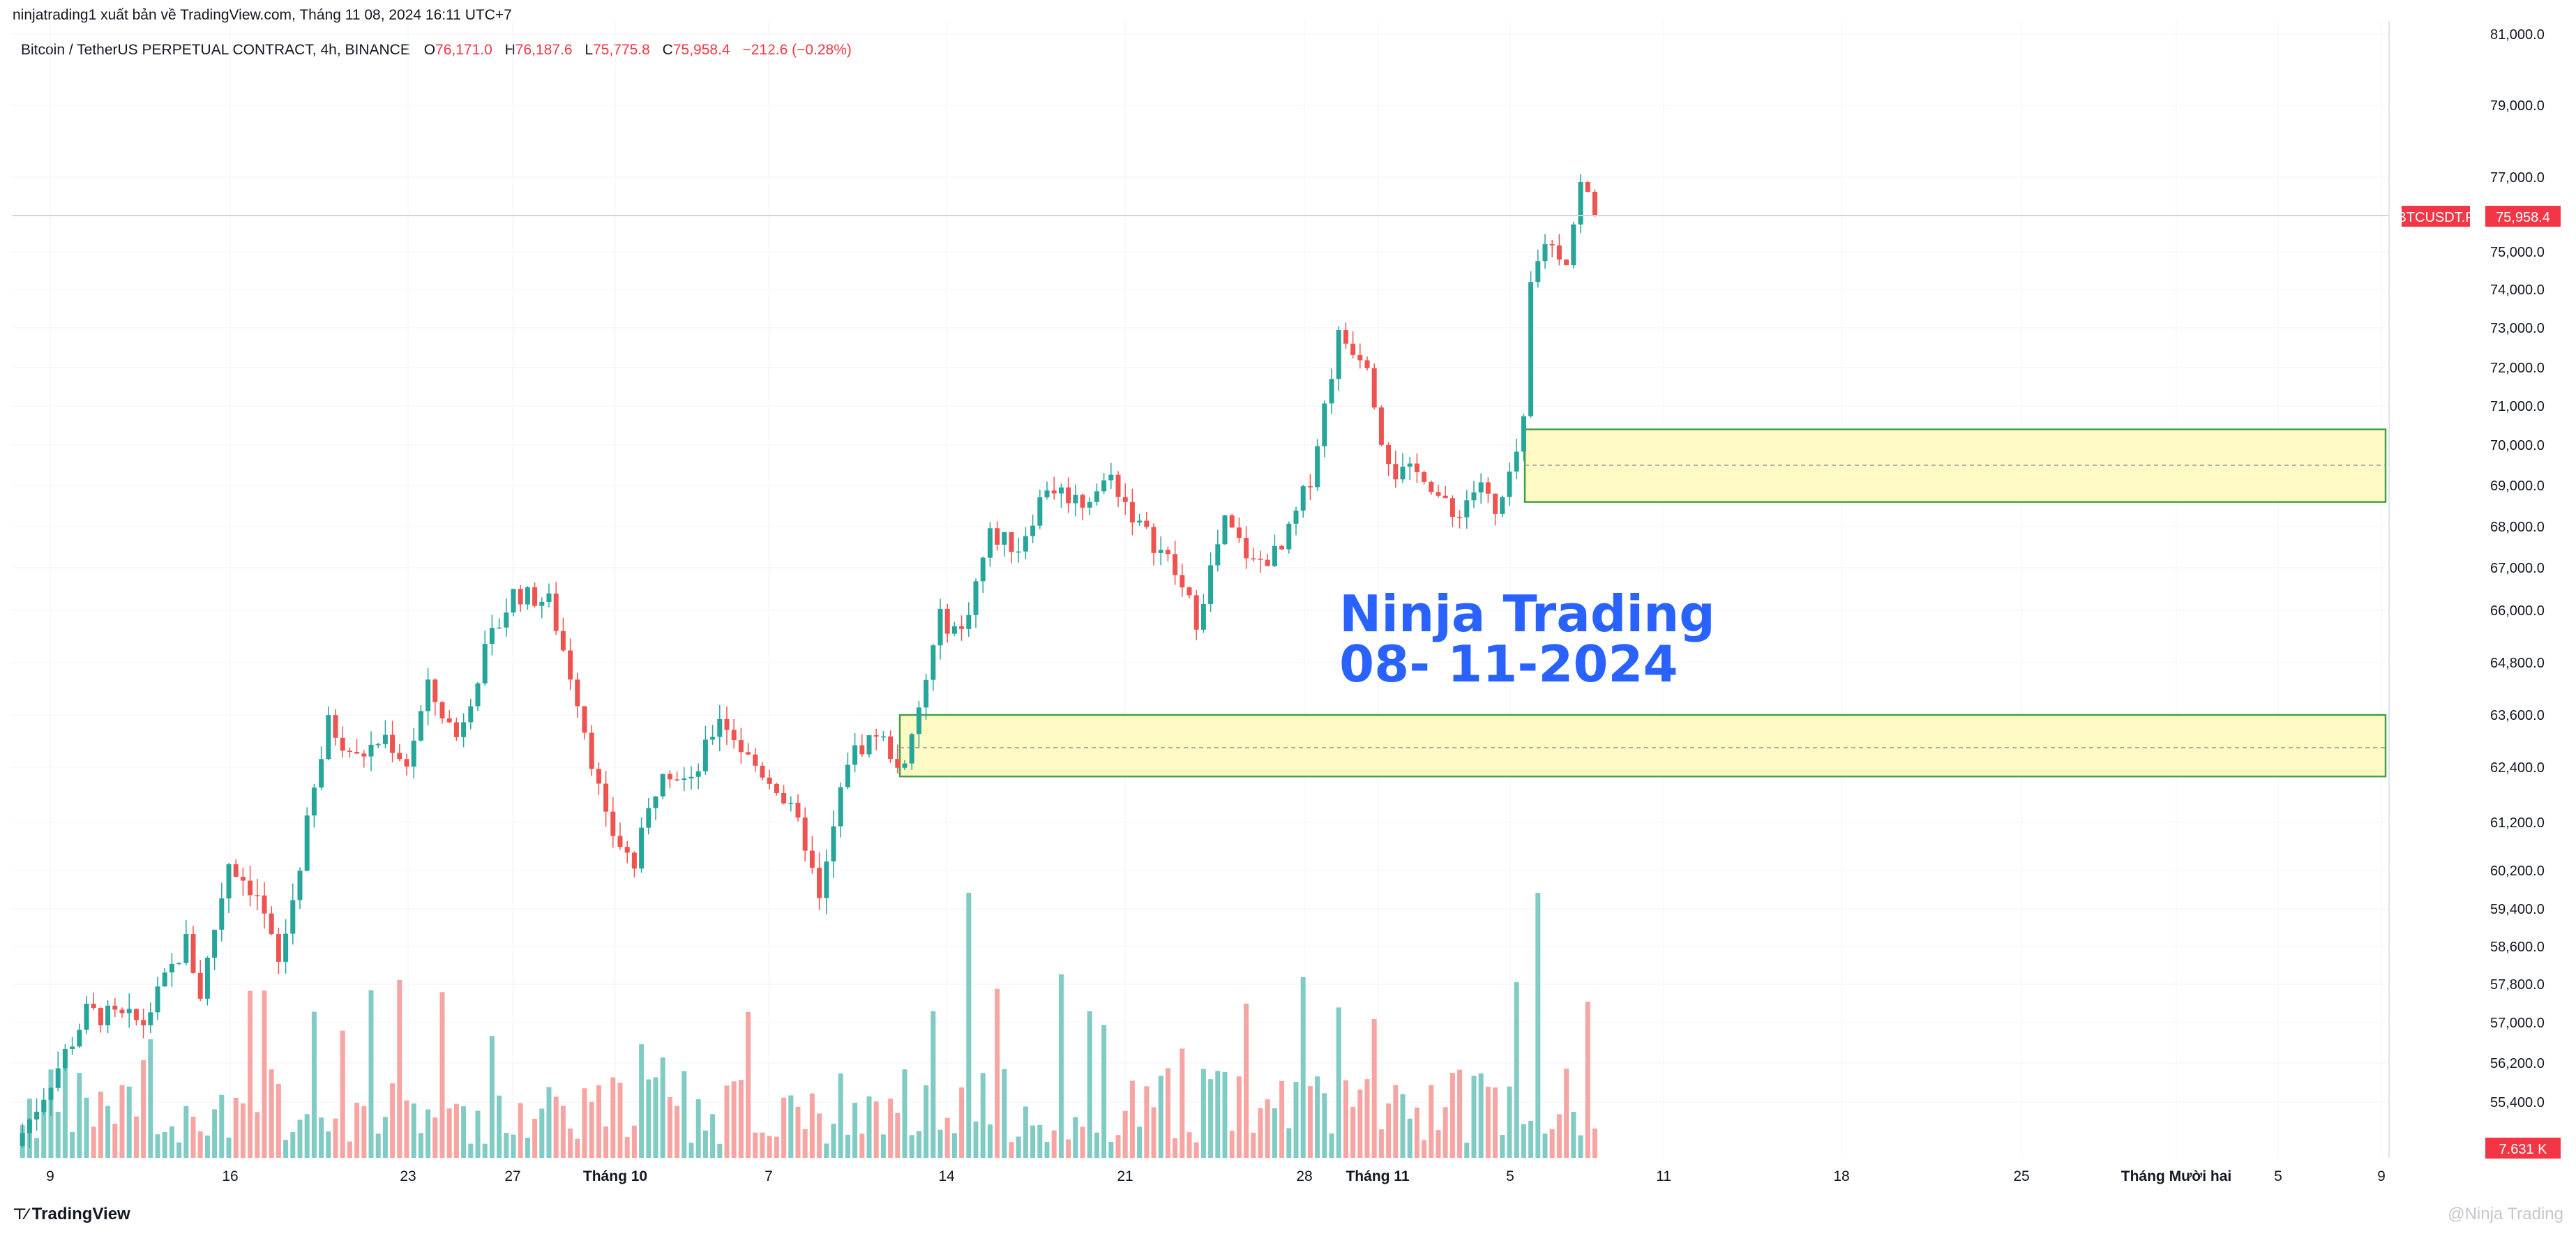  What do you see at coordinates (2479, 216) in the screenshot?
I see `last-price-badge: BTCUSDT.P 75,958.4` at bounding box center [2479, 216].